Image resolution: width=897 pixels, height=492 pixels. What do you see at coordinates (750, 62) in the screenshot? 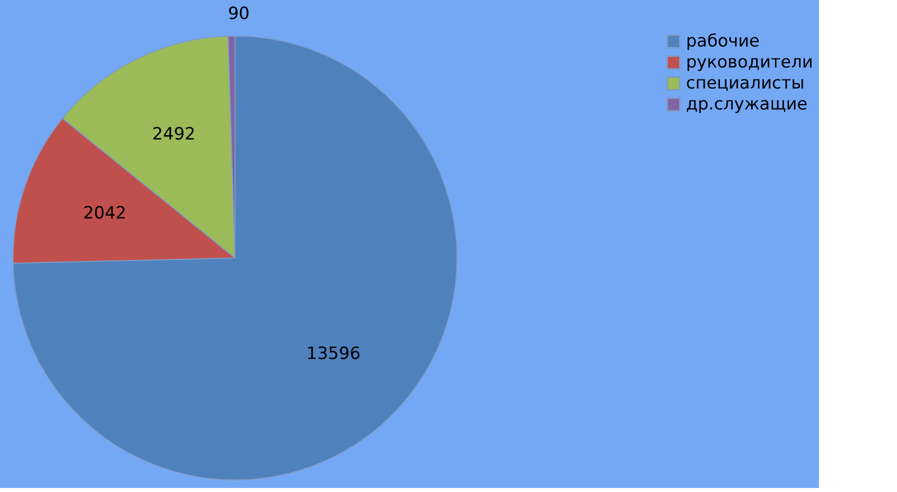
I see `legend-label: руководители` at bounding box center [750, 62].